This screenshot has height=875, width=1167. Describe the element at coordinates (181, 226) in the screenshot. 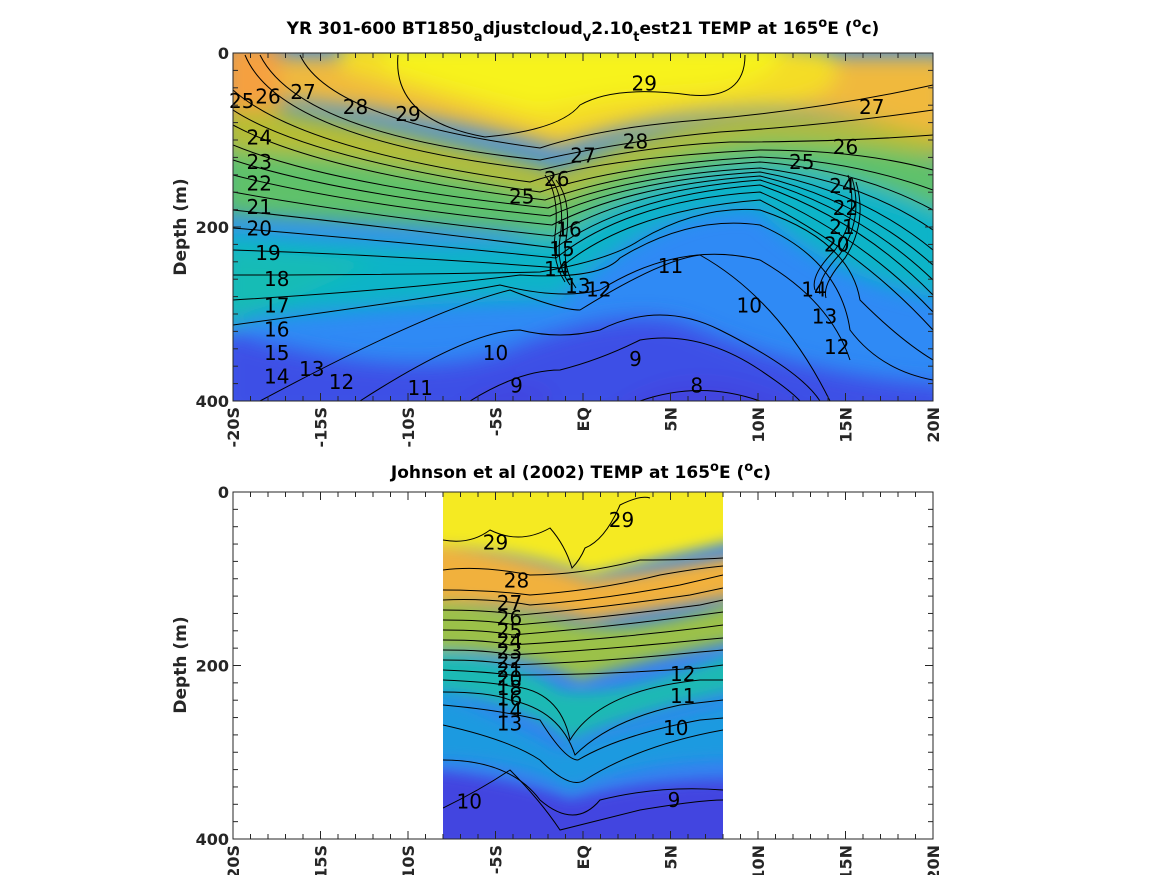

I see `top-y-axis-label: Depth (m)` at that location.